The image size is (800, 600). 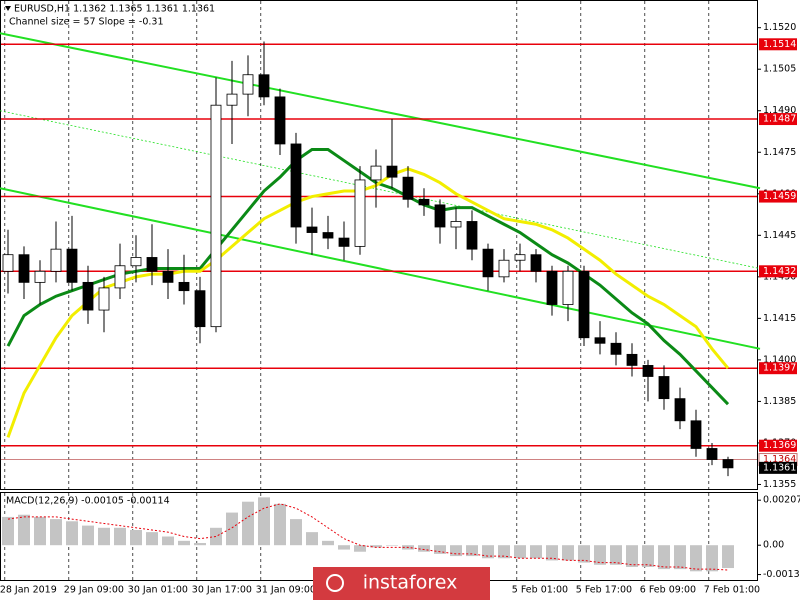 I want to click on x-tick-label: 31 Jan 09:00, so click(x=286, y=590).